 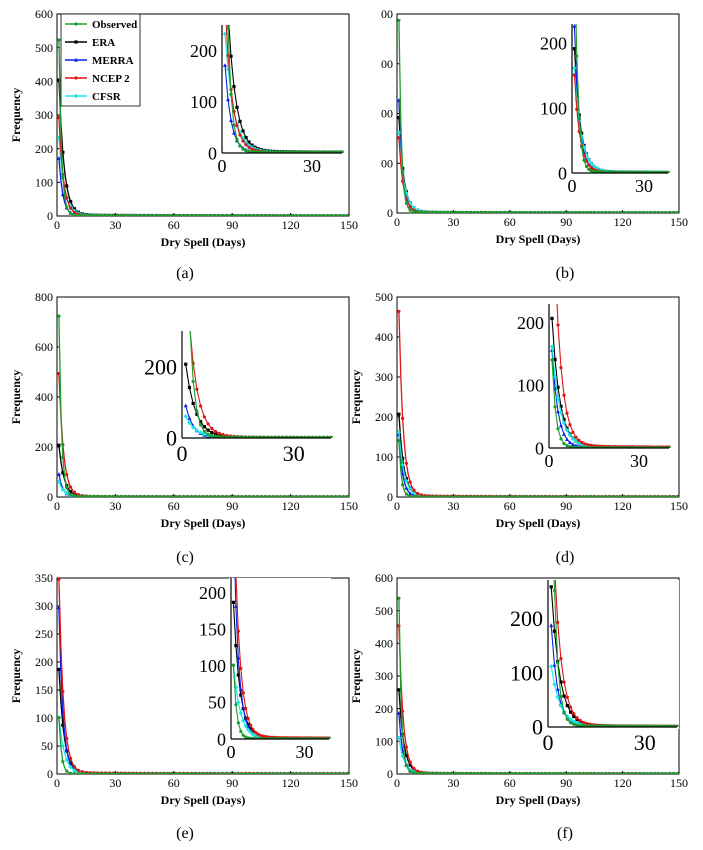 What do you see at coordinates (44, 115) in the screenshot?
I see `panel-a-ytick: 300` at bounding box center [44, 115].